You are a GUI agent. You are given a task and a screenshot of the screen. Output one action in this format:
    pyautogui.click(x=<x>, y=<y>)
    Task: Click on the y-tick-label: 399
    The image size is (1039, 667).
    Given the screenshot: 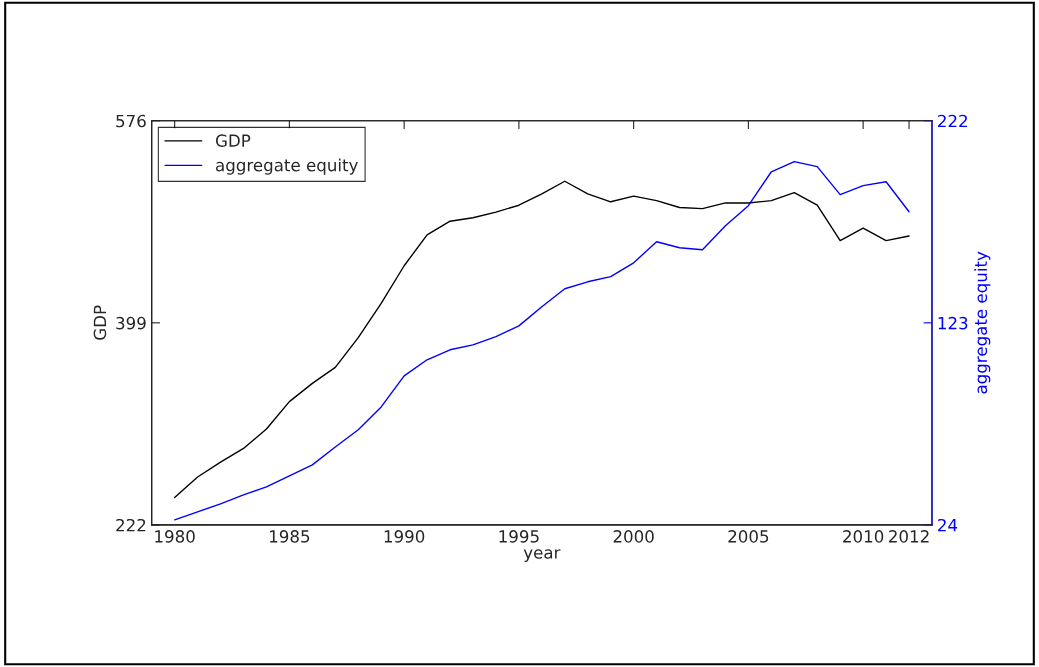 What is the action you would take?
    pyautogui.click(x=131, y=323)
    